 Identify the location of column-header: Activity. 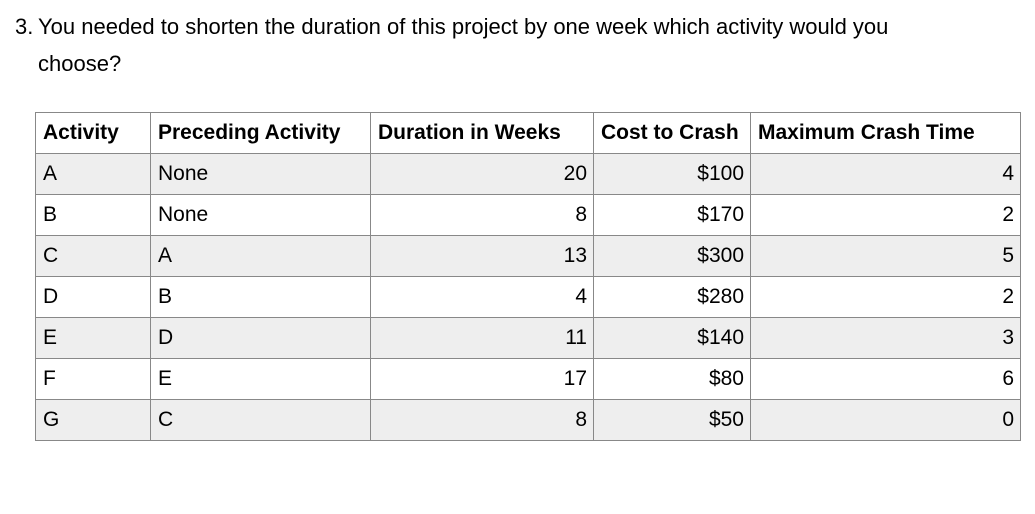
(93, 133).